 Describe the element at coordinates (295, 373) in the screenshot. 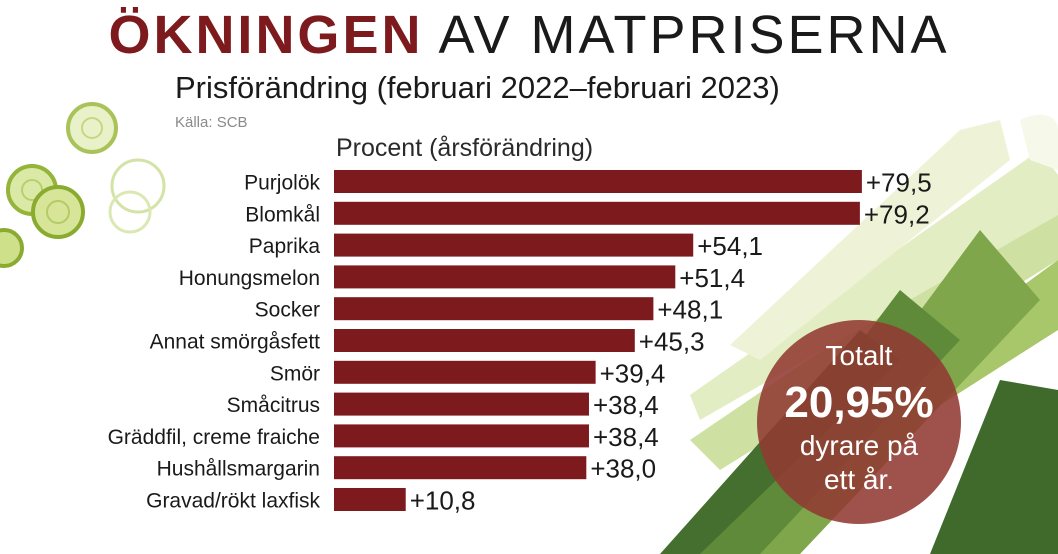

I see `category-label: Smör` at that location.